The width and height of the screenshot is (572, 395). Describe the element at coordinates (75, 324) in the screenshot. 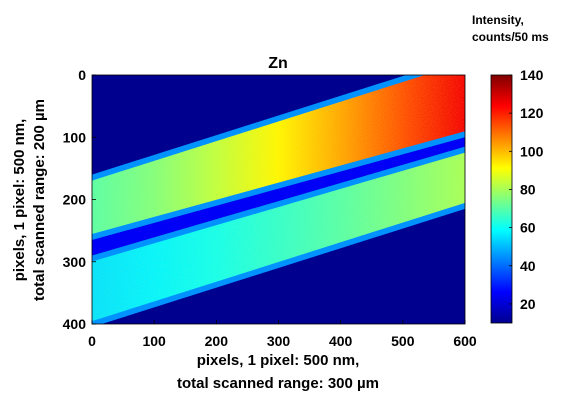

I see `y-tick-label: 400` at that location.